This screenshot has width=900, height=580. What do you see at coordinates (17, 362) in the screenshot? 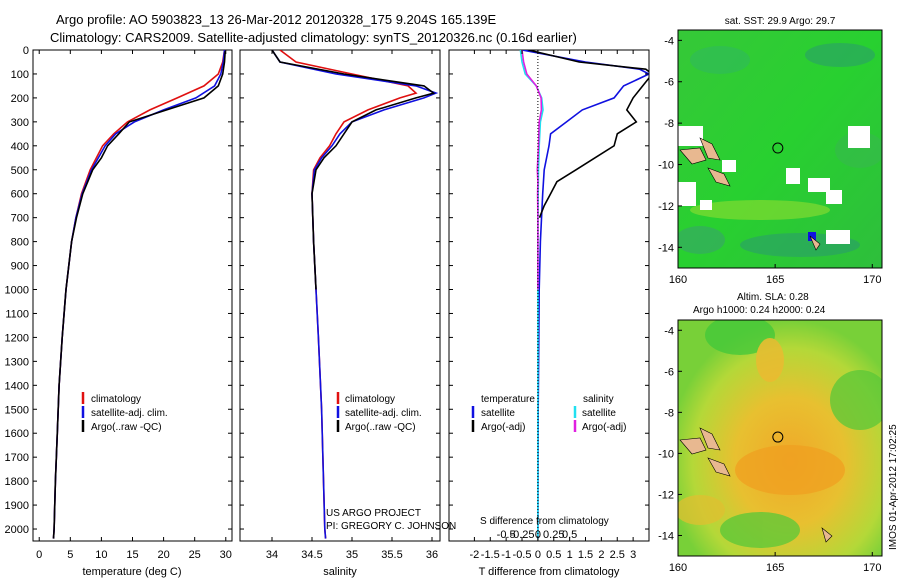
I see `y-tick-label: 1300` at bounding box center [17, 362].